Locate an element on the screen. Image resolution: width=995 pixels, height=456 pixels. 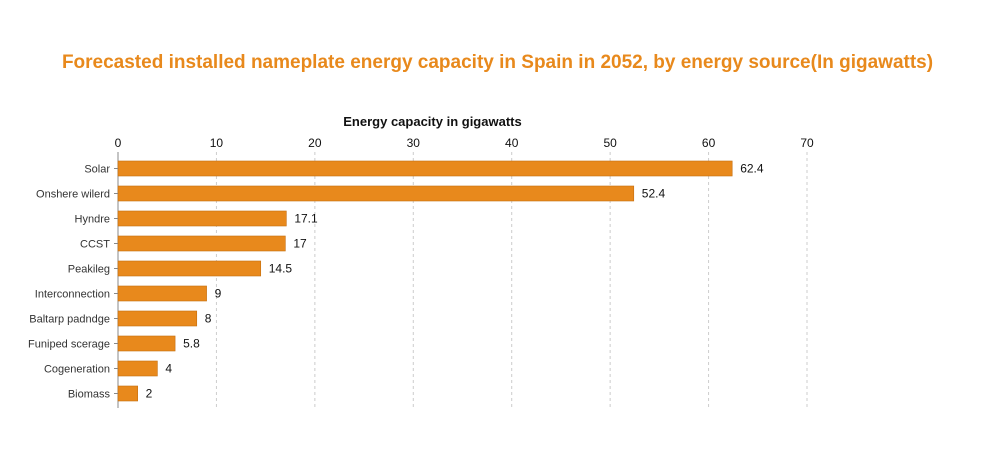
y-tick-label: Peakileg is located at coordinates (89, 270).